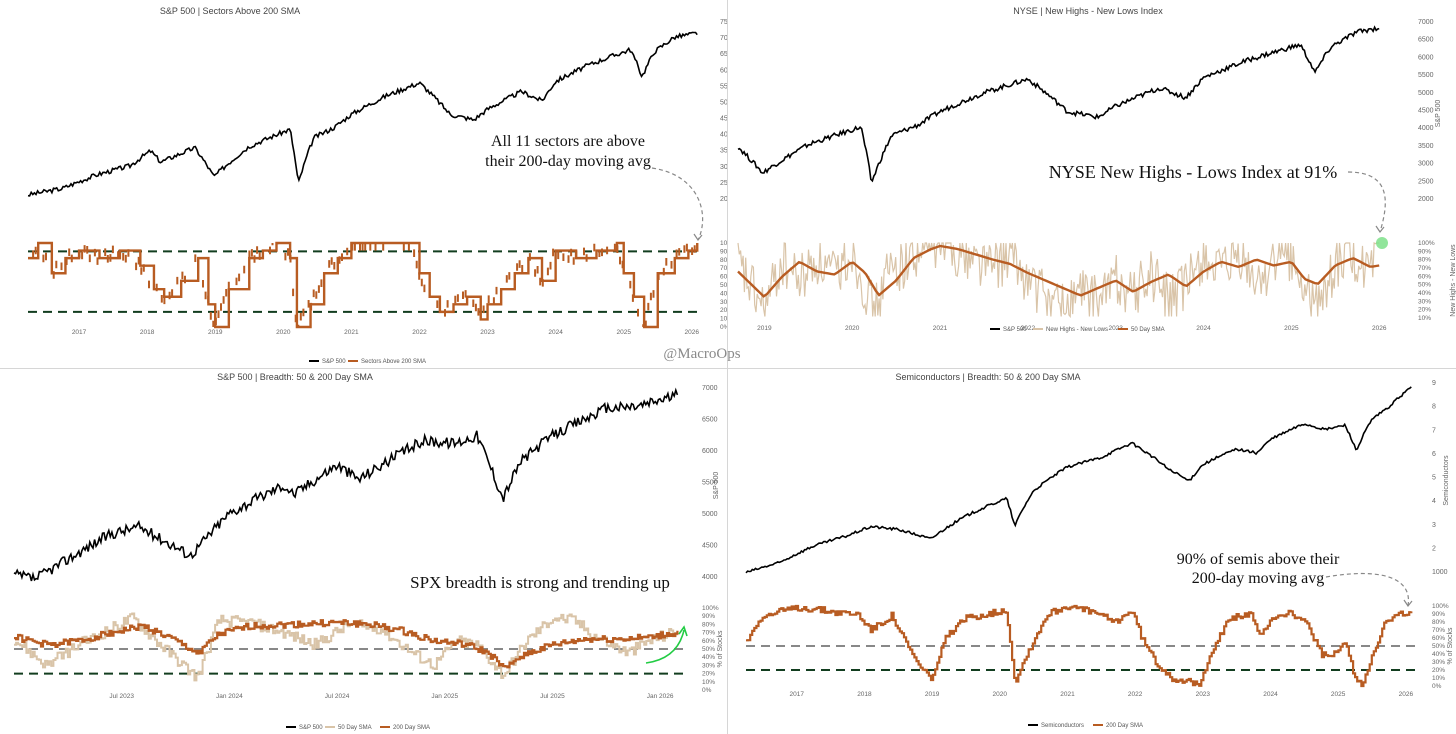 Image resolution: width=1456 pixels, height=734 pixels. What do you see at coordinates (1434, 430) in the screenshot?
I see `price-tick-label: 7` at bounding box center [1434, 430].